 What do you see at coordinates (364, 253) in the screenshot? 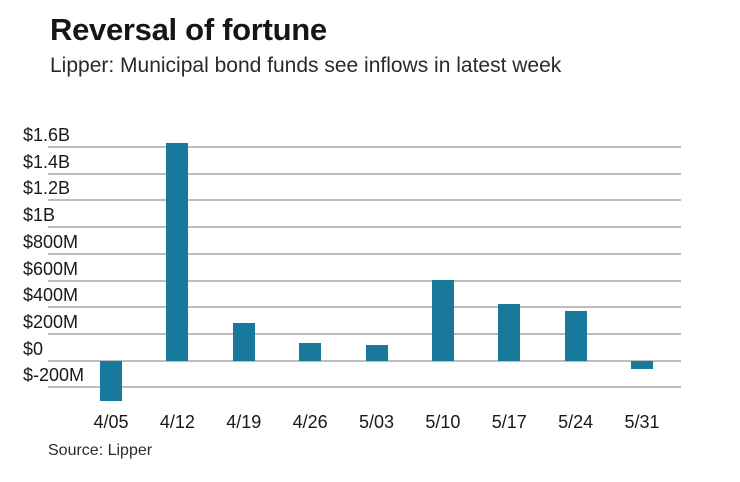
I see `gridline-800M` at bounding box center [364, 253].